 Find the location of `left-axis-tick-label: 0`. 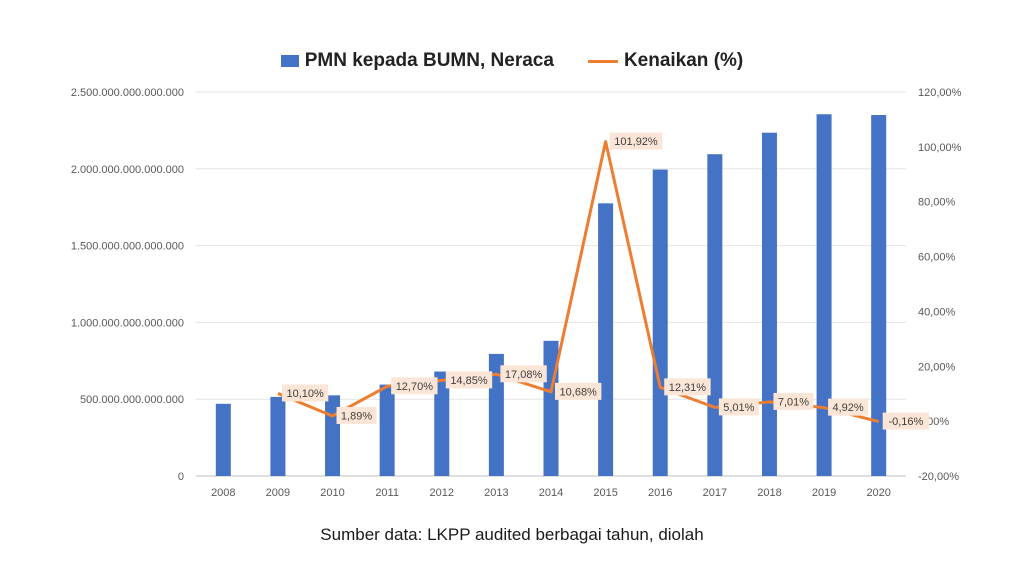

left-axis-tick-label: 0 is located at coordinates (181, 477).